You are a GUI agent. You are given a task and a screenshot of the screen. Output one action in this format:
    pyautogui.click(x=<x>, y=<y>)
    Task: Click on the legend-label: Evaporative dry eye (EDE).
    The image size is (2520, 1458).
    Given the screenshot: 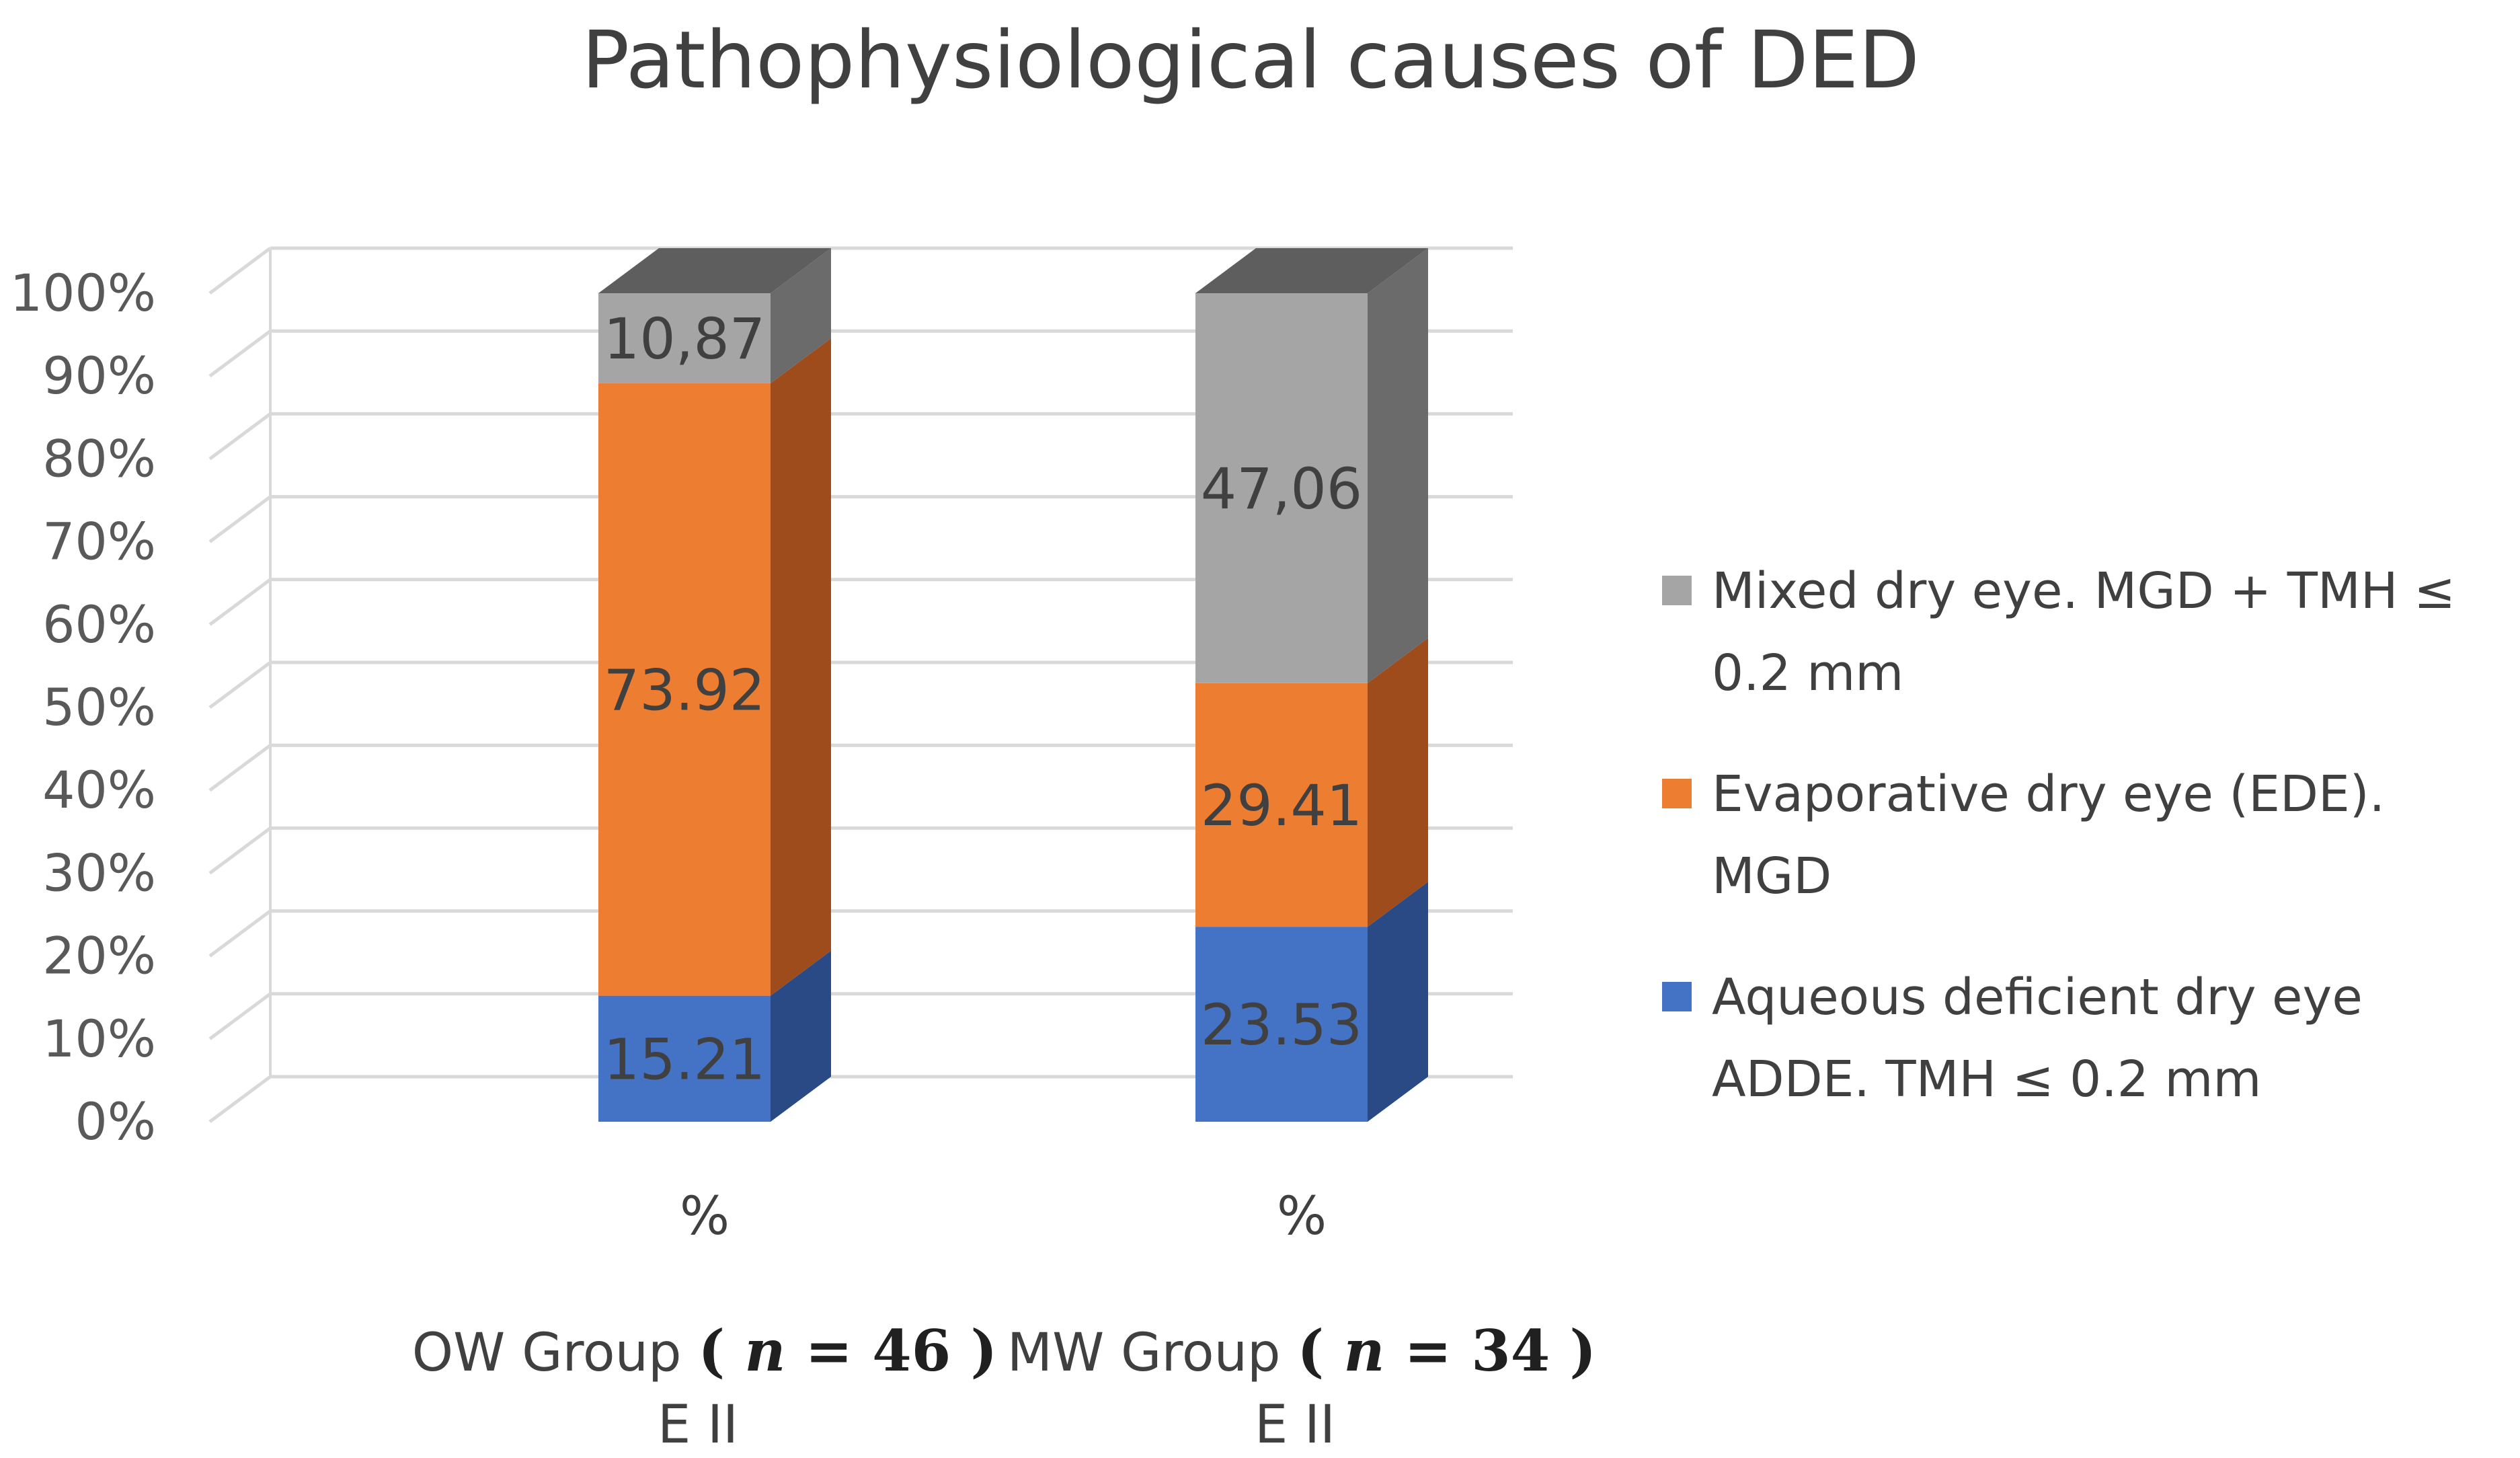 What is the action you would take?
    pyautogui.click(x=2048, y=794)
    